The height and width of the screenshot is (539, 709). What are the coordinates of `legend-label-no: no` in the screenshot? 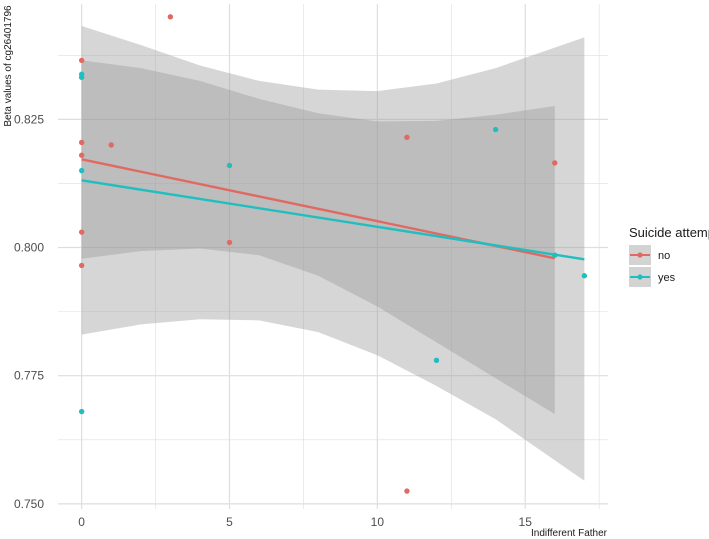 It's located at (664, 256).